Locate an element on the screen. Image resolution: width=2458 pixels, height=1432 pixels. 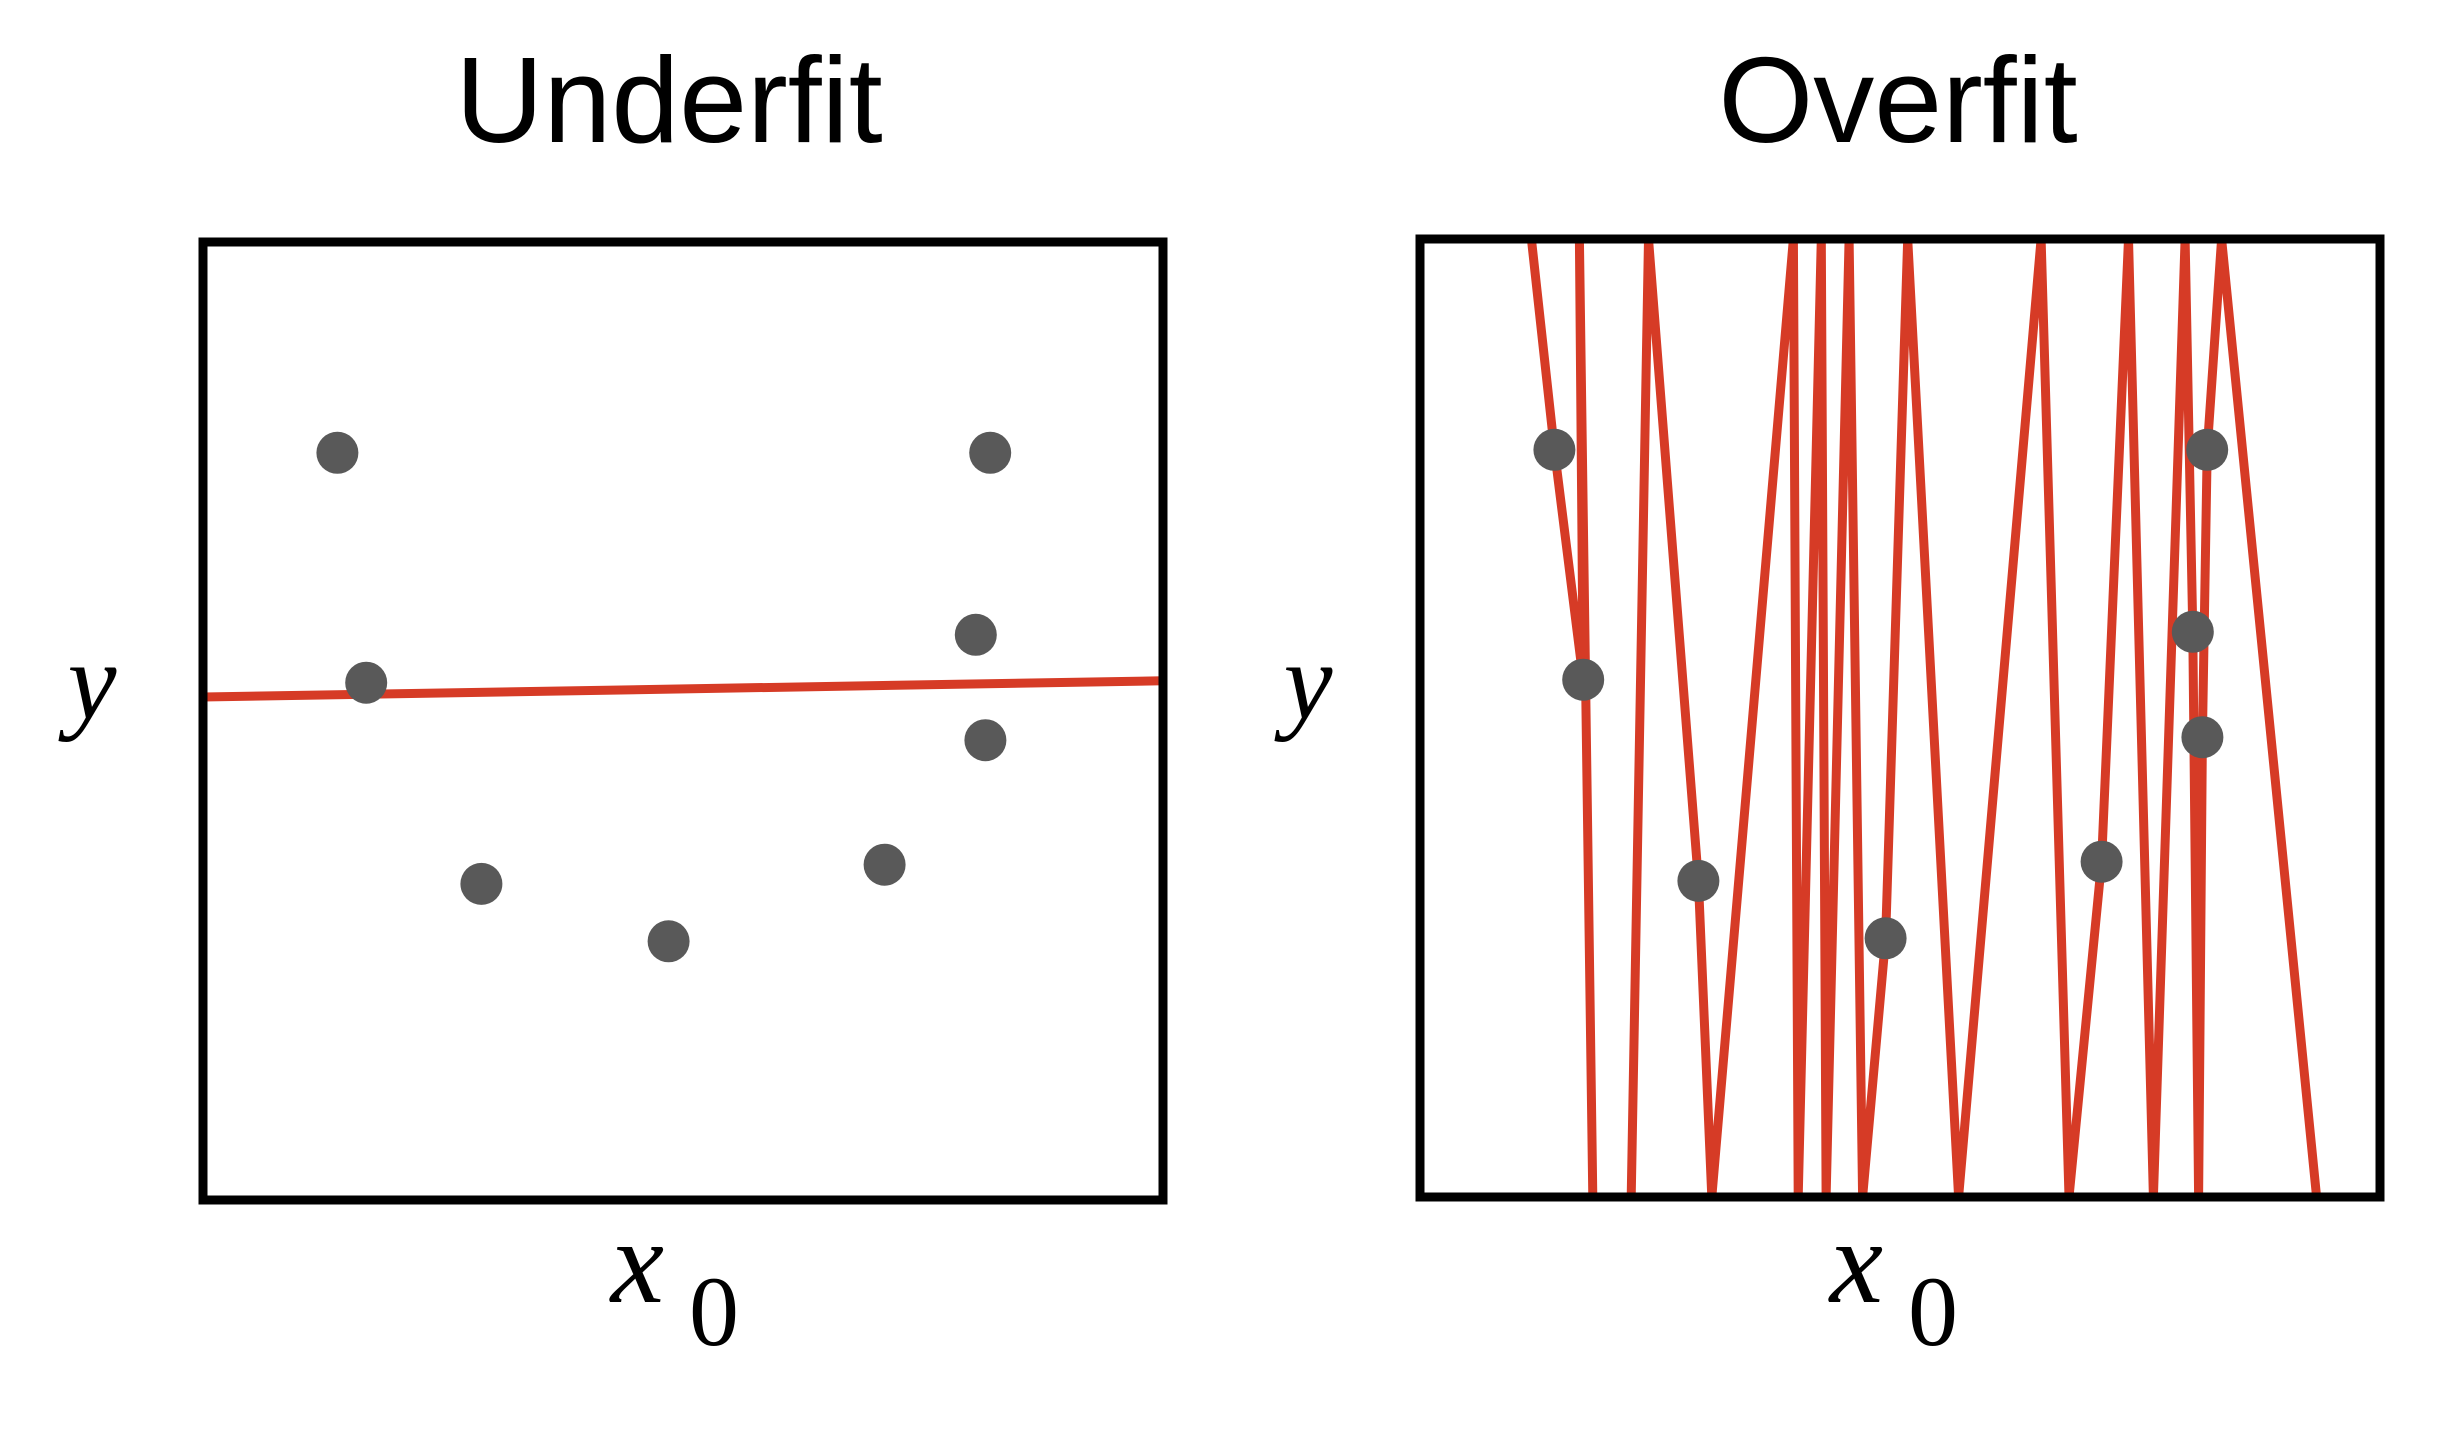
panel-title: Overfit is located at coordinates (1897, 100).